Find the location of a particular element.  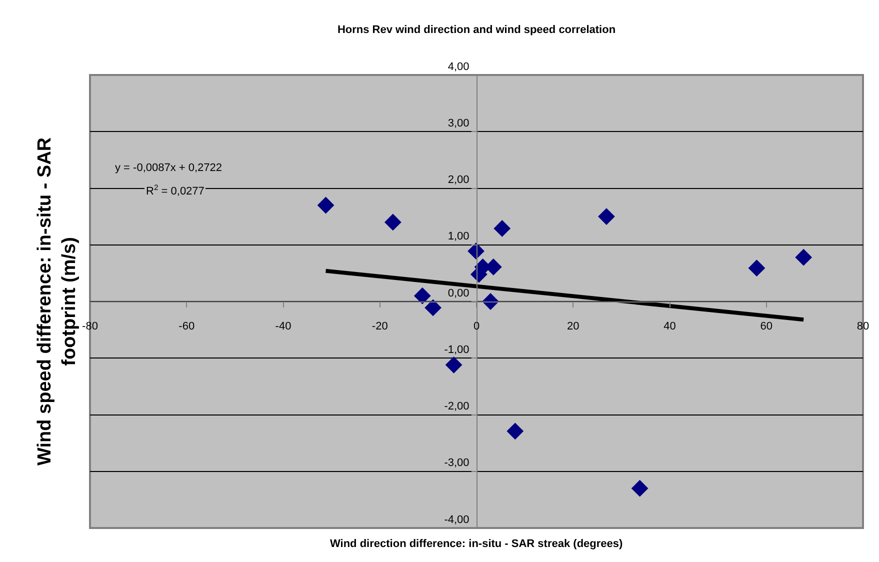

y-tick-label: 0,00 is located at coordinates (459, 293).